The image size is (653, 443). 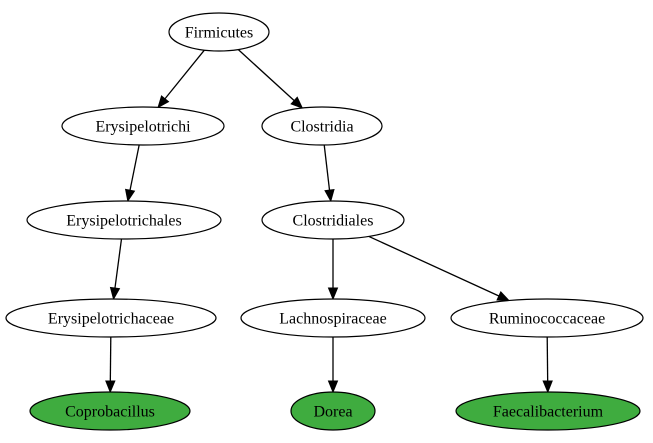 I want to click on node-label: Lachnospiraceae, so click(x=332, y=319).